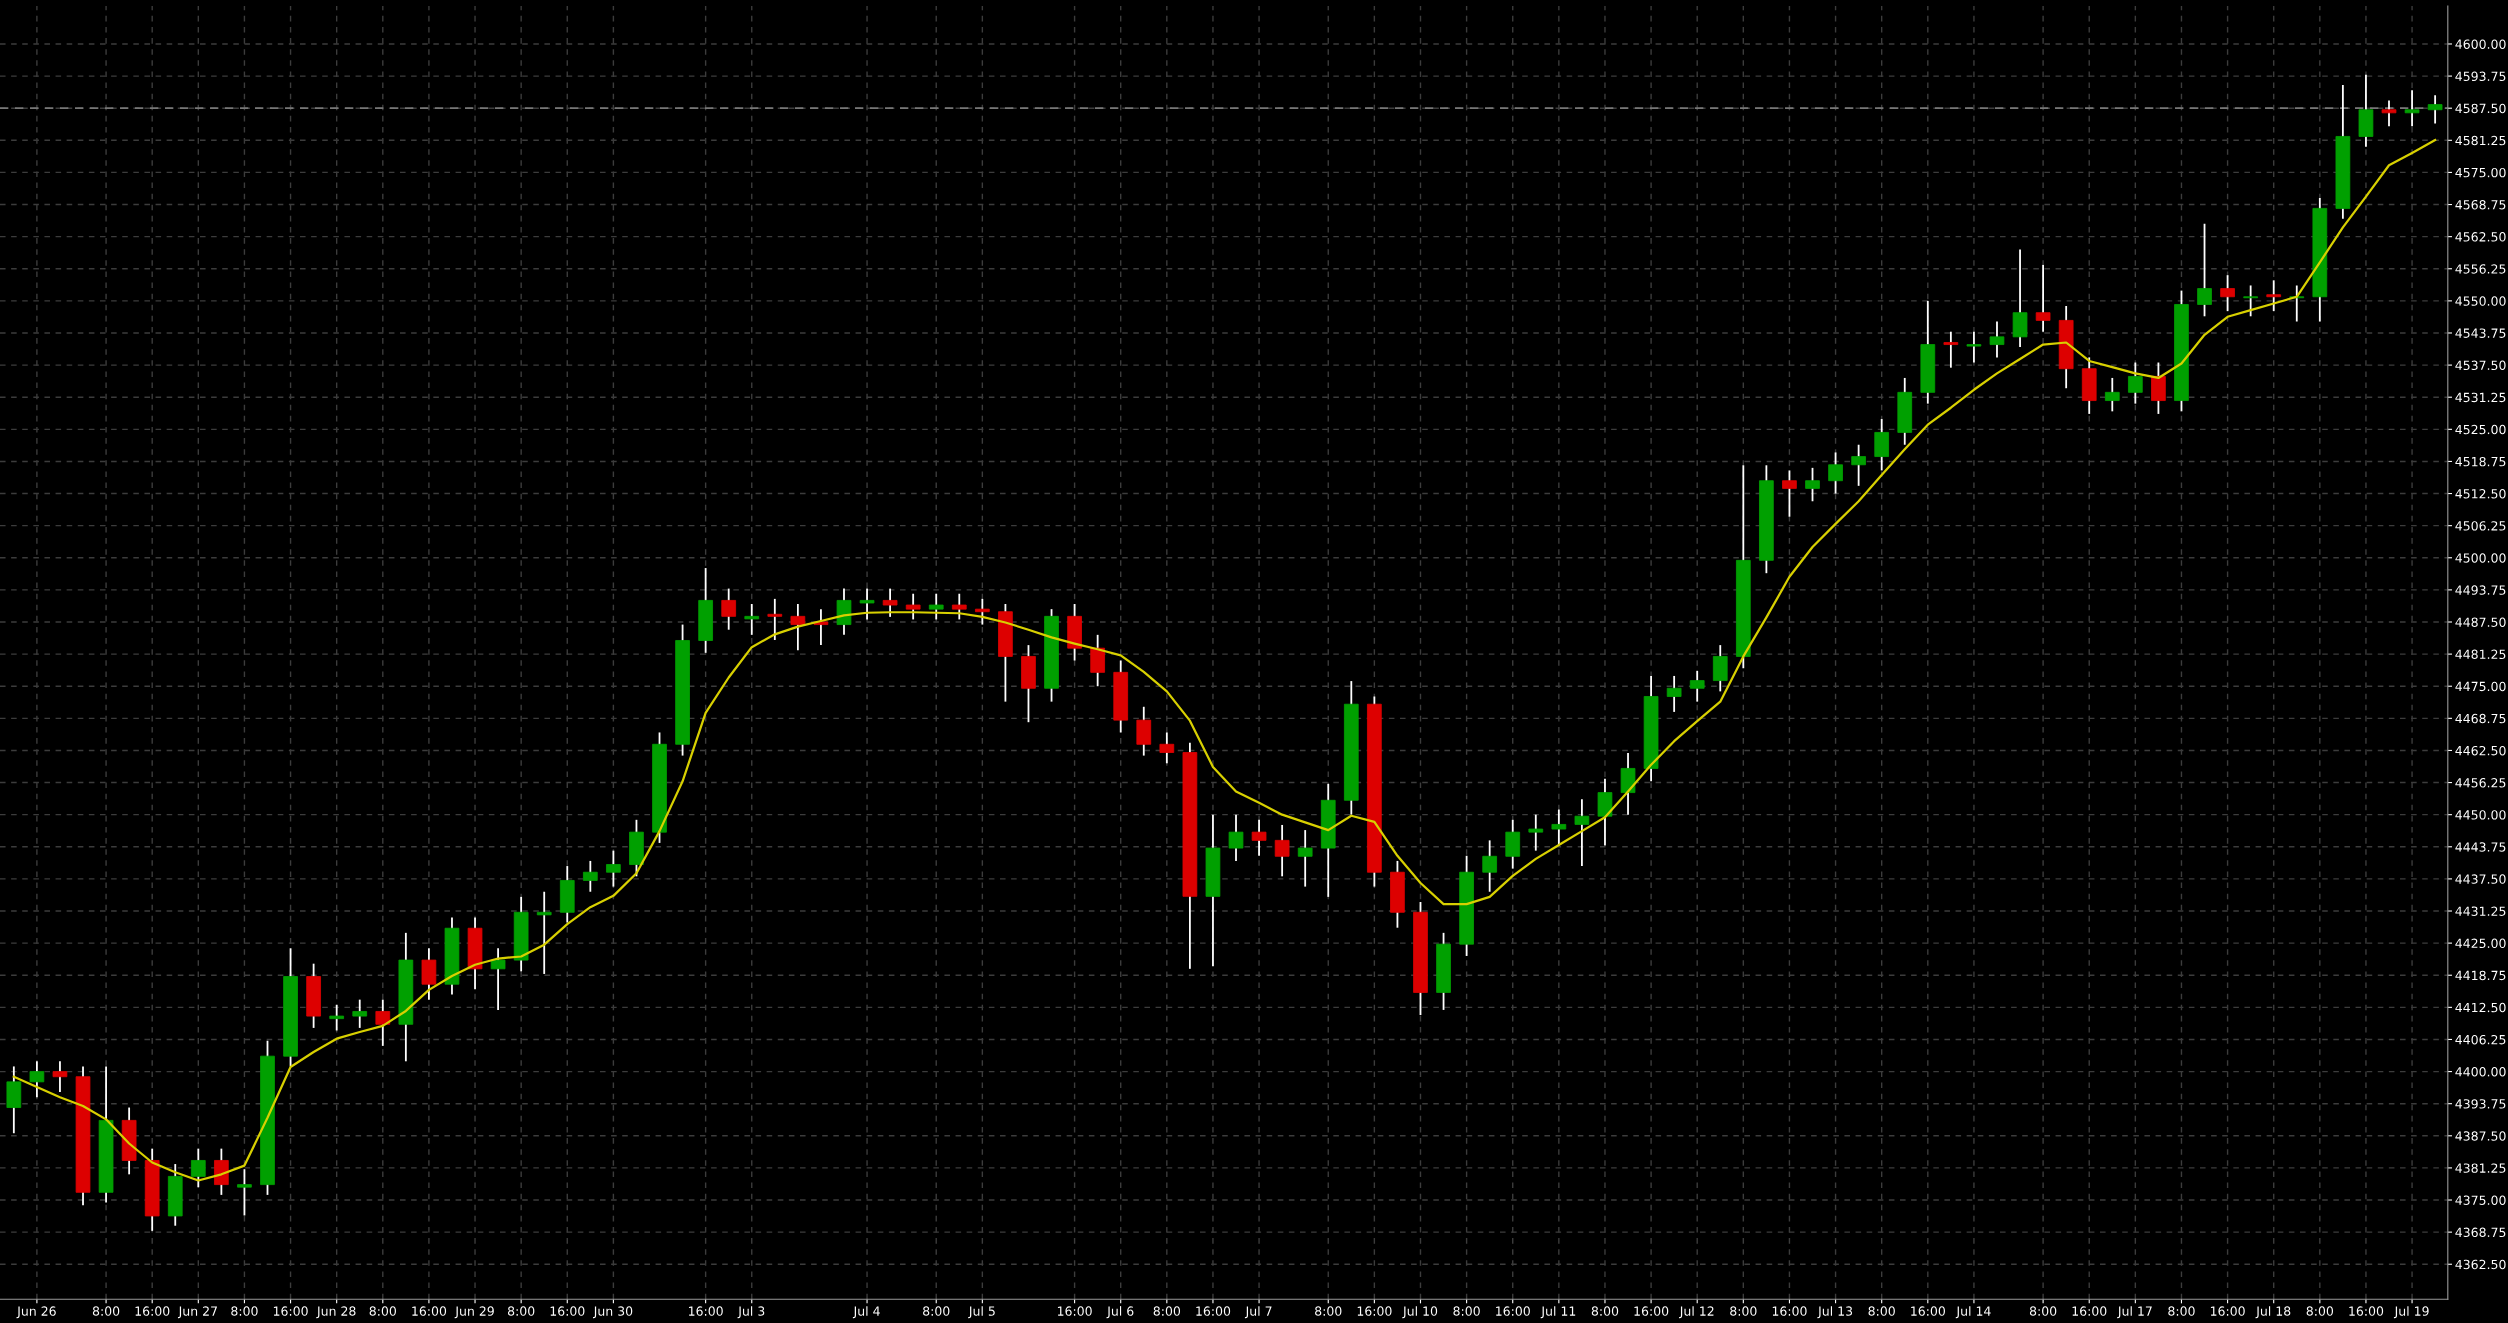  What do you see at coordinates (2134, 1312) in the screenshot?
I see `x-tick-label: Jul 17` at bounding box center [2134, 1312].